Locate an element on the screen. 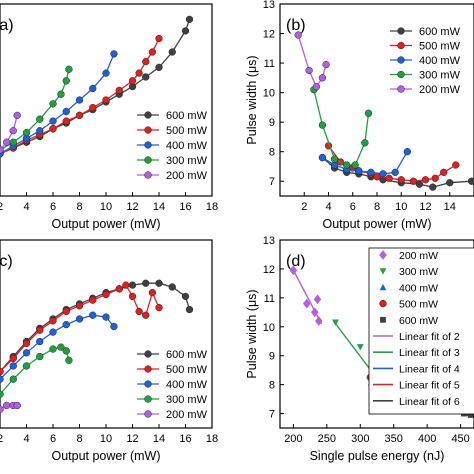  y-tick-label: 12 is located at coordinates (269, 270).